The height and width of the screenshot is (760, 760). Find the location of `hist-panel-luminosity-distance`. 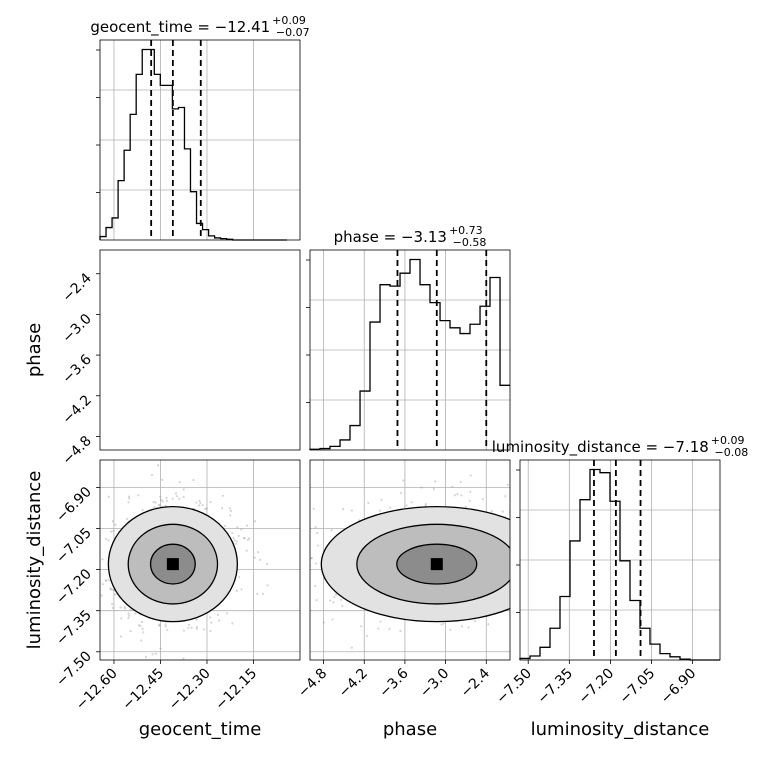

hist-panel-luminosity-distance is located at coordinates (618, 560).